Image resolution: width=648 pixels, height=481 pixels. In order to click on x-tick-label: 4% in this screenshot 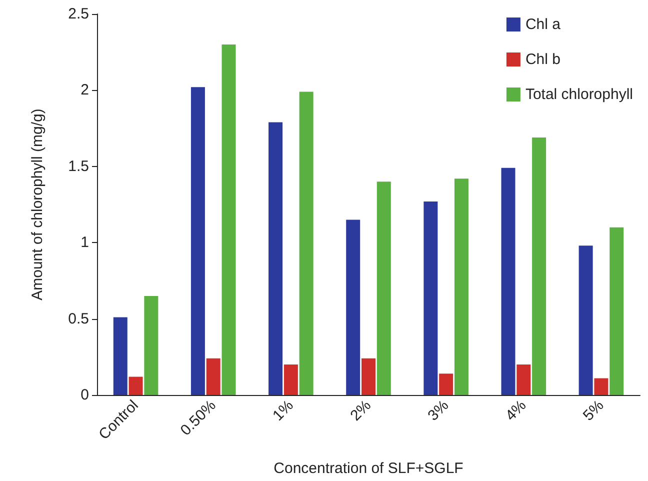, I will do `click(516, 410)`.